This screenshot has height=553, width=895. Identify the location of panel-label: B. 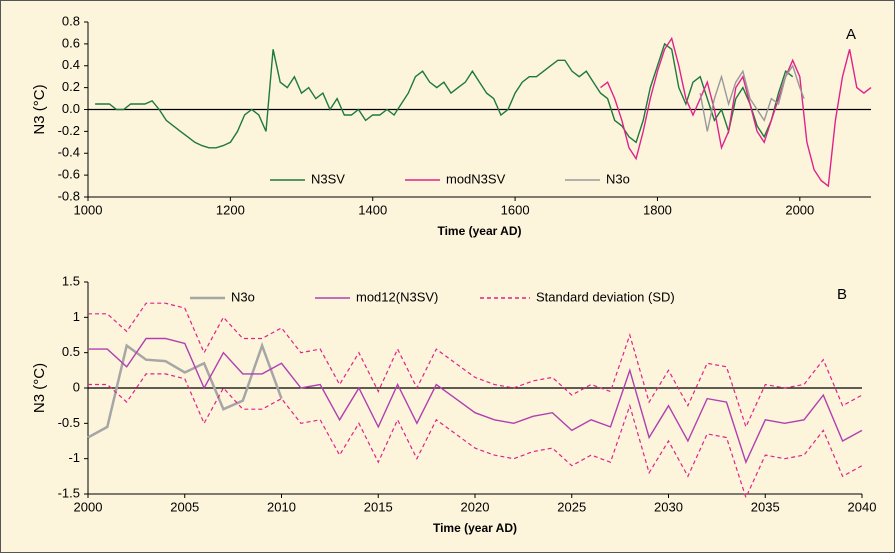
(842, 294).